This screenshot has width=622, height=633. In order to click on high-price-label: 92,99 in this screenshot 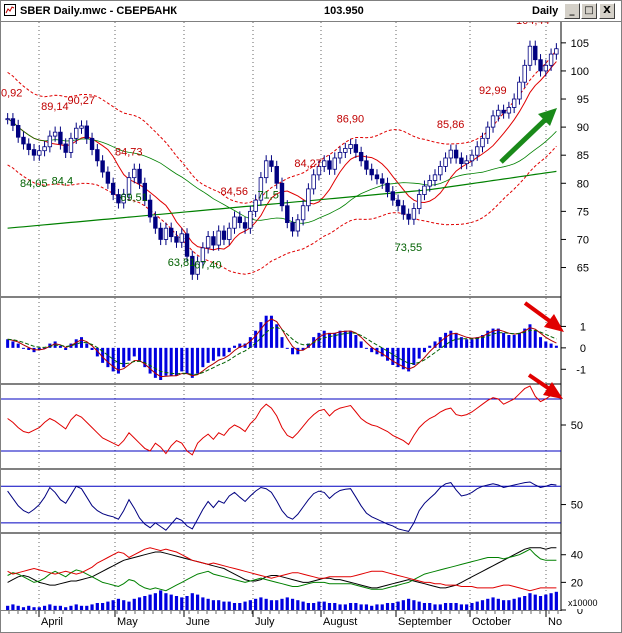, I will do `click(493, 91)`.